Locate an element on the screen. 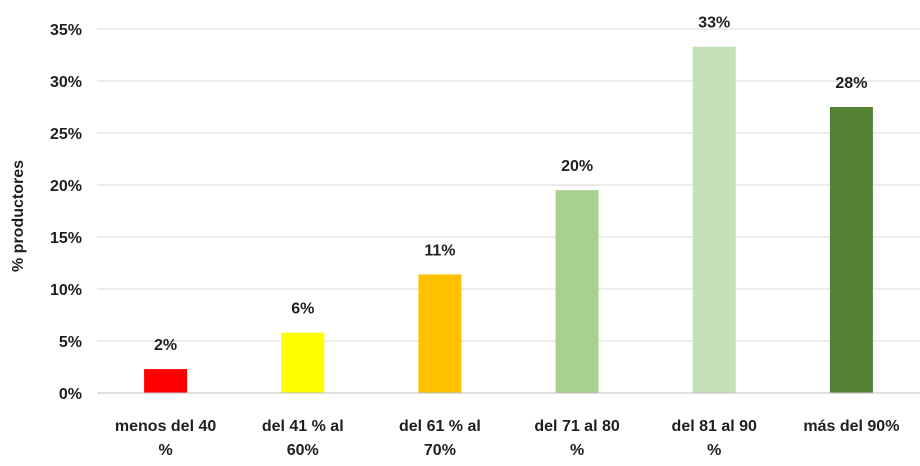 The image size is (920, 466). y-tick-label: 30% is located at coordinates (66, 82).